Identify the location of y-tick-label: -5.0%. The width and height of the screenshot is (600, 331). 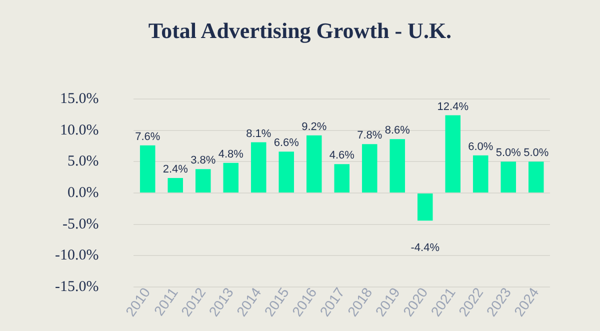
(80, 224).